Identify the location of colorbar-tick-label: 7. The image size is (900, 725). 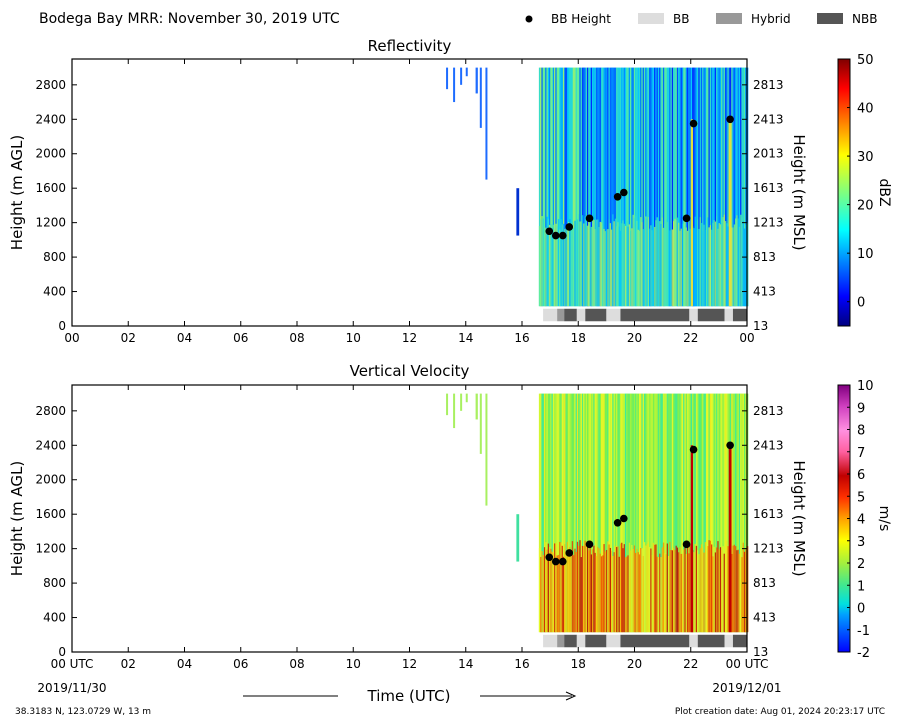
(861, 453).